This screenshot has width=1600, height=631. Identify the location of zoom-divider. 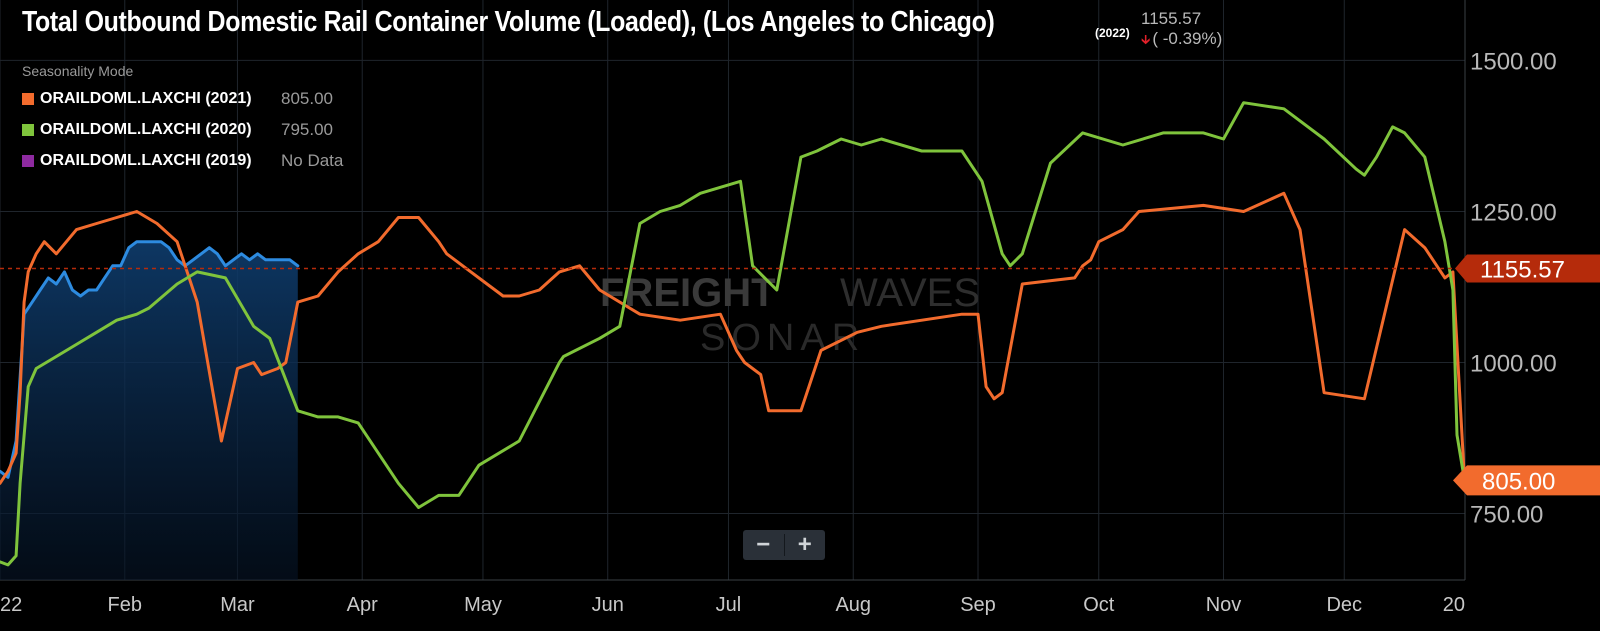
(784, 545).